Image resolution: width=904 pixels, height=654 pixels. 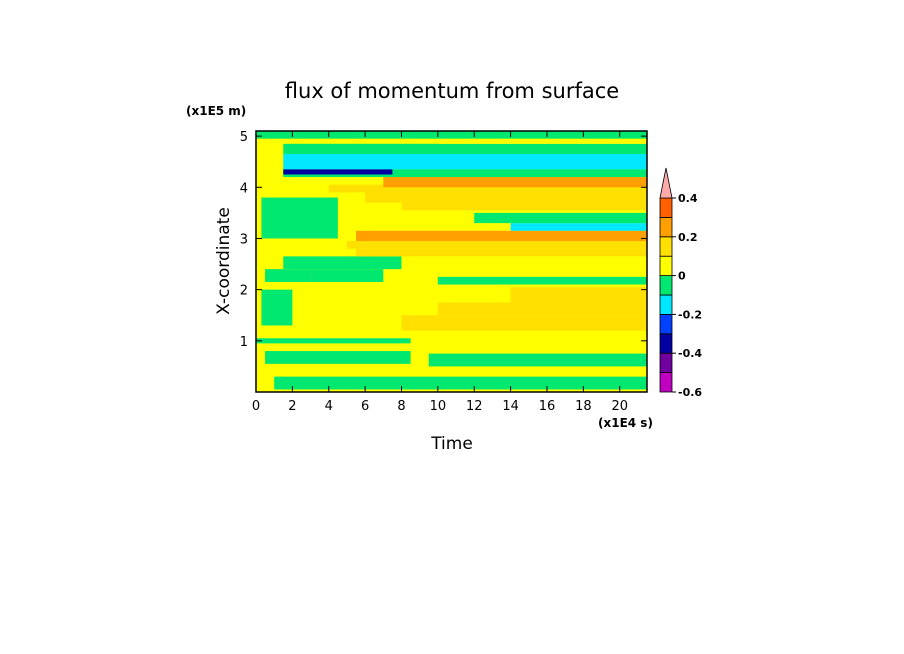 I want to click on y-axis-label: X-coordinate, so click(x=224, y=261).